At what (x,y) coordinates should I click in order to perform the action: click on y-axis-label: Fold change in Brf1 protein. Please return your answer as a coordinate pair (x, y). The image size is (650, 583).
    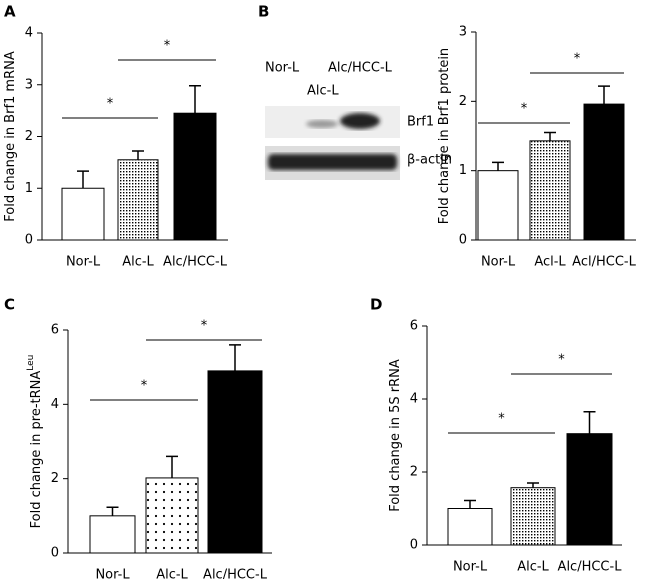
    Looking at the image, I should click on (444, 136).